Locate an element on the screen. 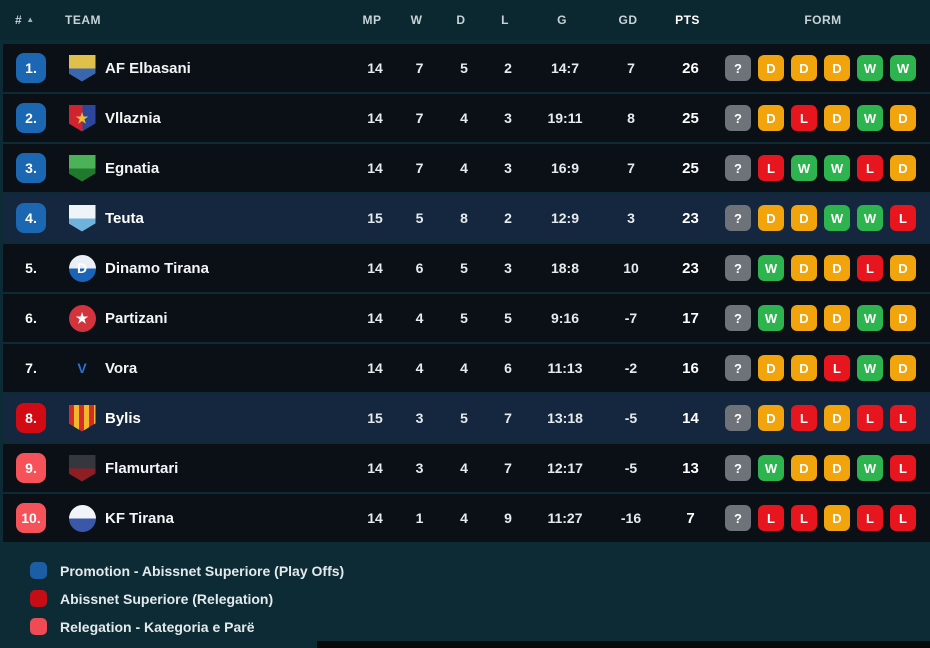 This screenshot has width=930, height=648. draws-value: 8 is located at coordinates (464, 218).